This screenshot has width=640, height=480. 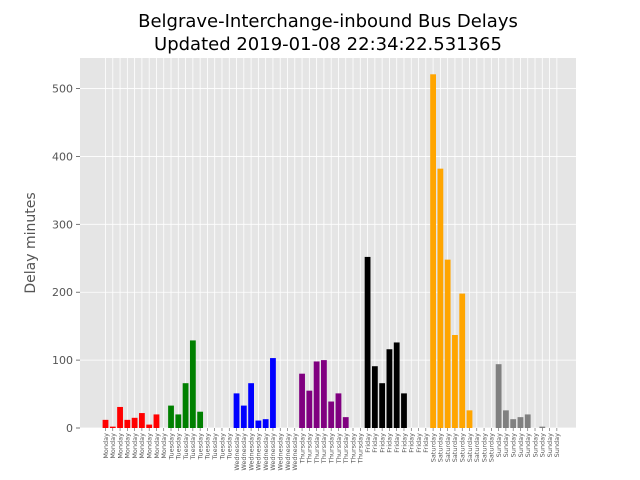 What do you see at coordinates (62, 224) in the screenshot?
I see `y-tick-label: 300` at bounding box center [62, 224].